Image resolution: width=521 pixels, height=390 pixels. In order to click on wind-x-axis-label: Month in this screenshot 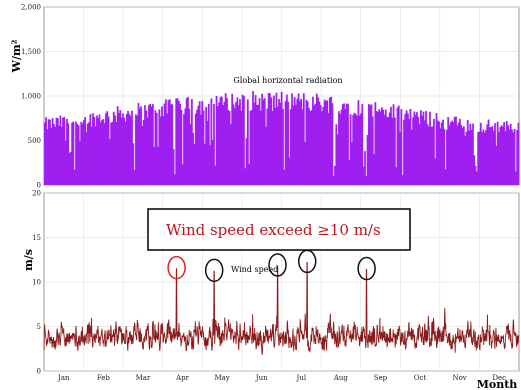, I will do `click(497, 384)`.